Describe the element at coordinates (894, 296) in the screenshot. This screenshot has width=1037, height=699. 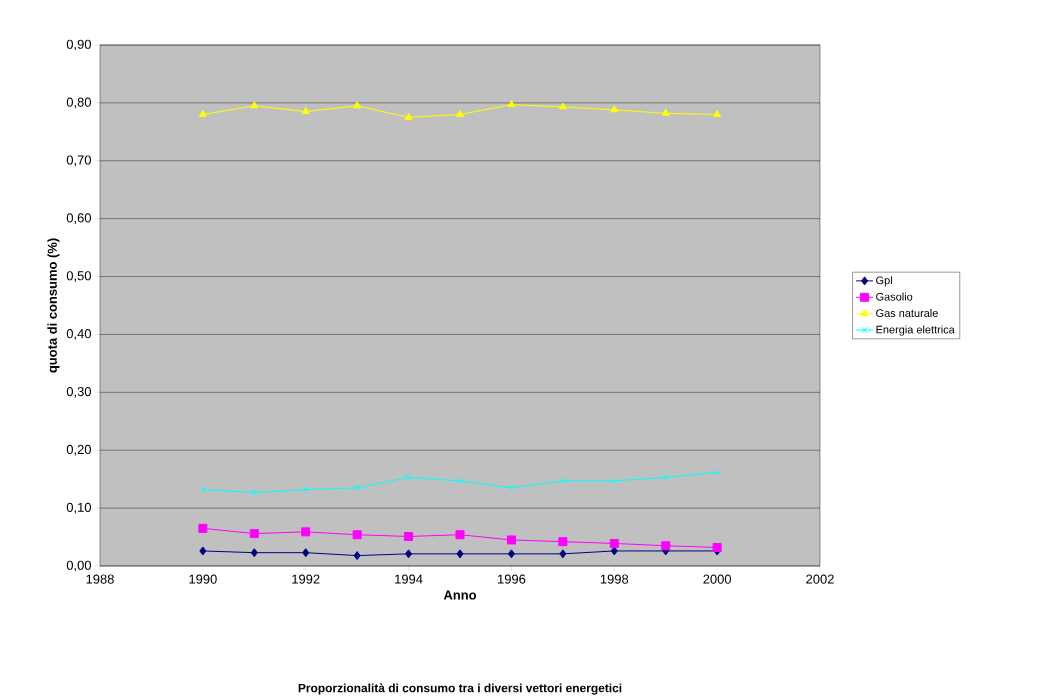
I see `legend-label: Gasolio` at that location.